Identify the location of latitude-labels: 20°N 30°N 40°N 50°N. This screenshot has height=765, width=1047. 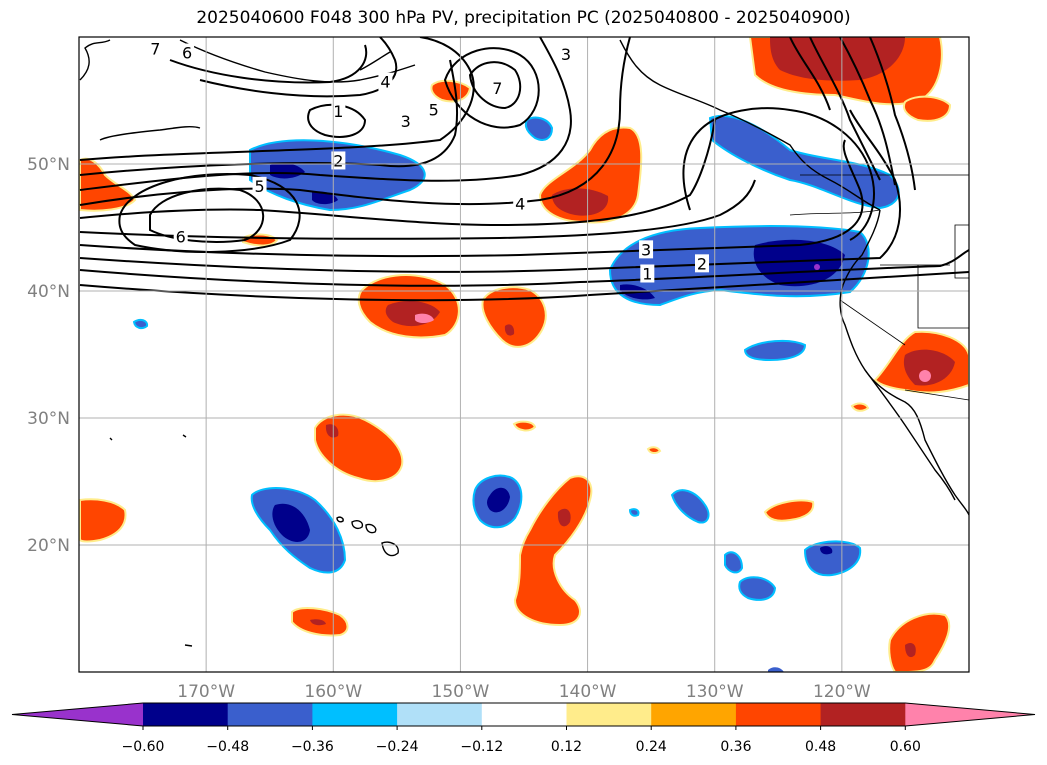
(48, 355).